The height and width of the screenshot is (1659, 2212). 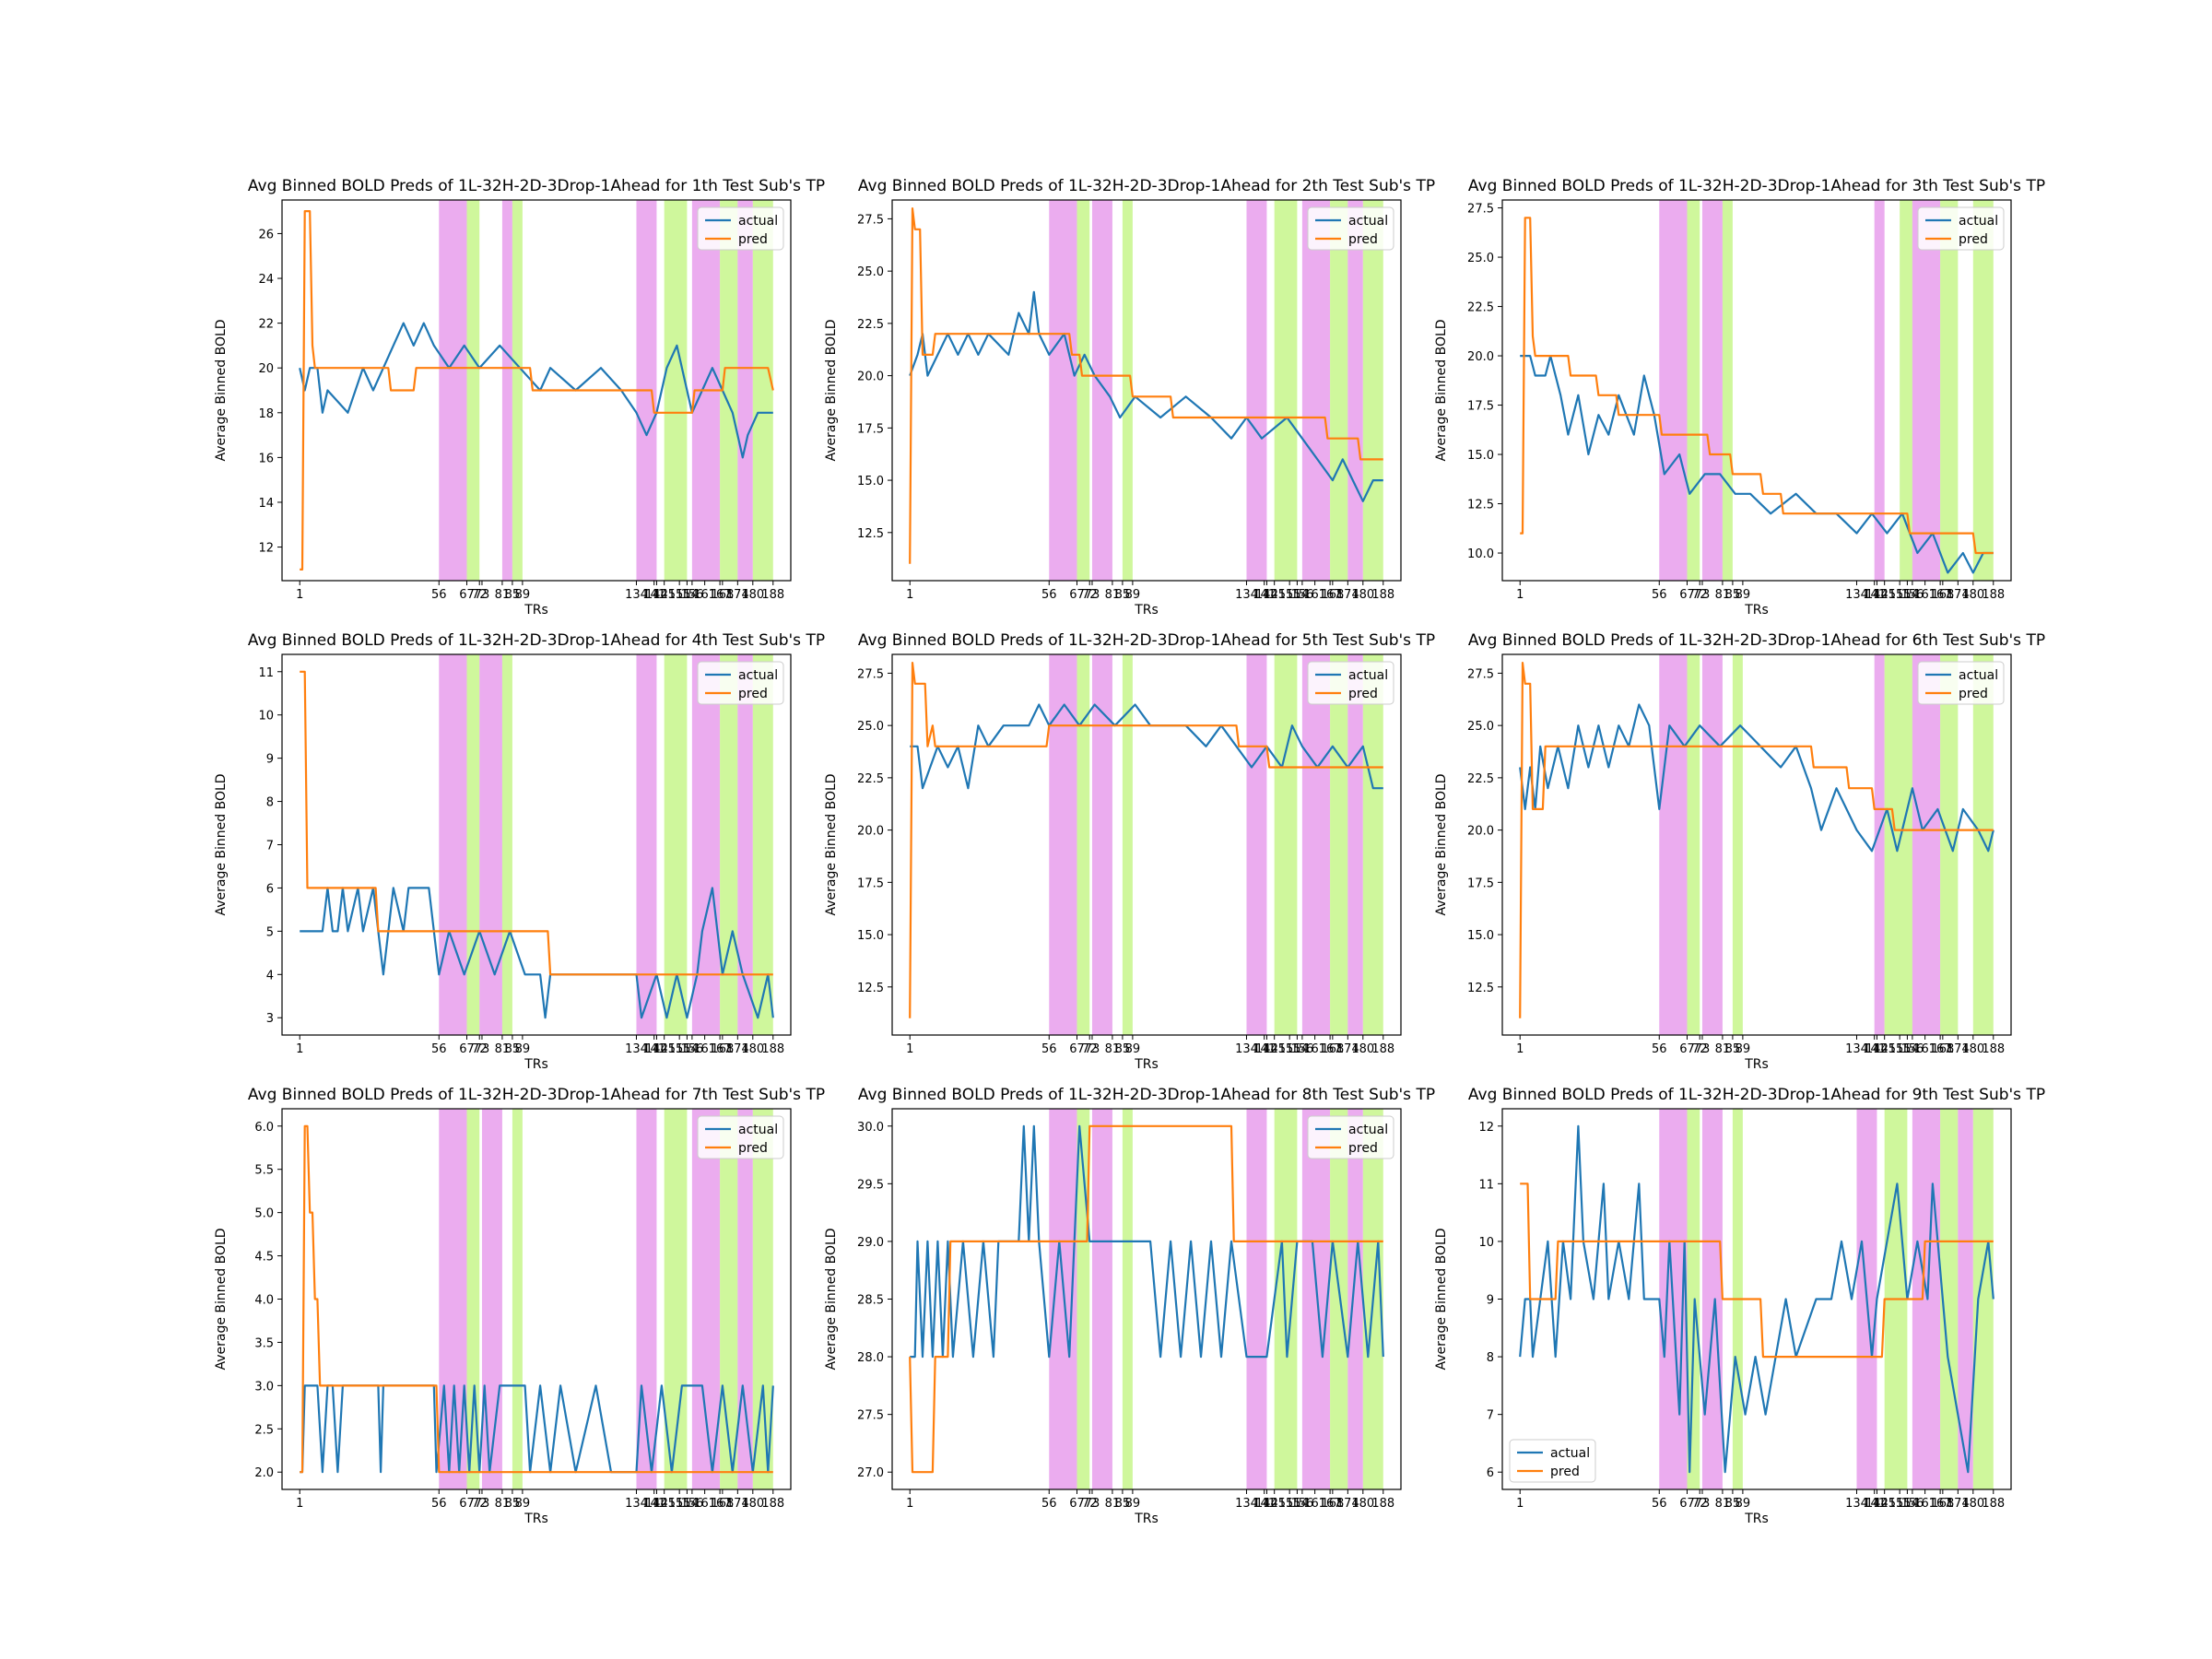 I want to click on x-tick-label: 145, so click(x=1274, y=1504).